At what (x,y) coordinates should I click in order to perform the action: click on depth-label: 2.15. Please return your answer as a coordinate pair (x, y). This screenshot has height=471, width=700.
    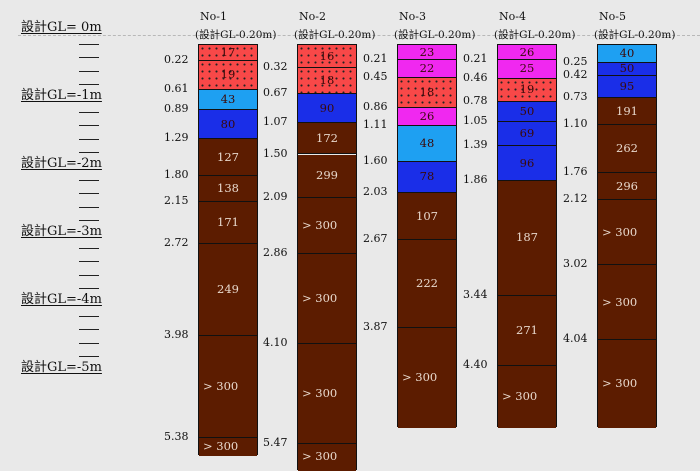
    Looking at the image, I should click on (176, 200).